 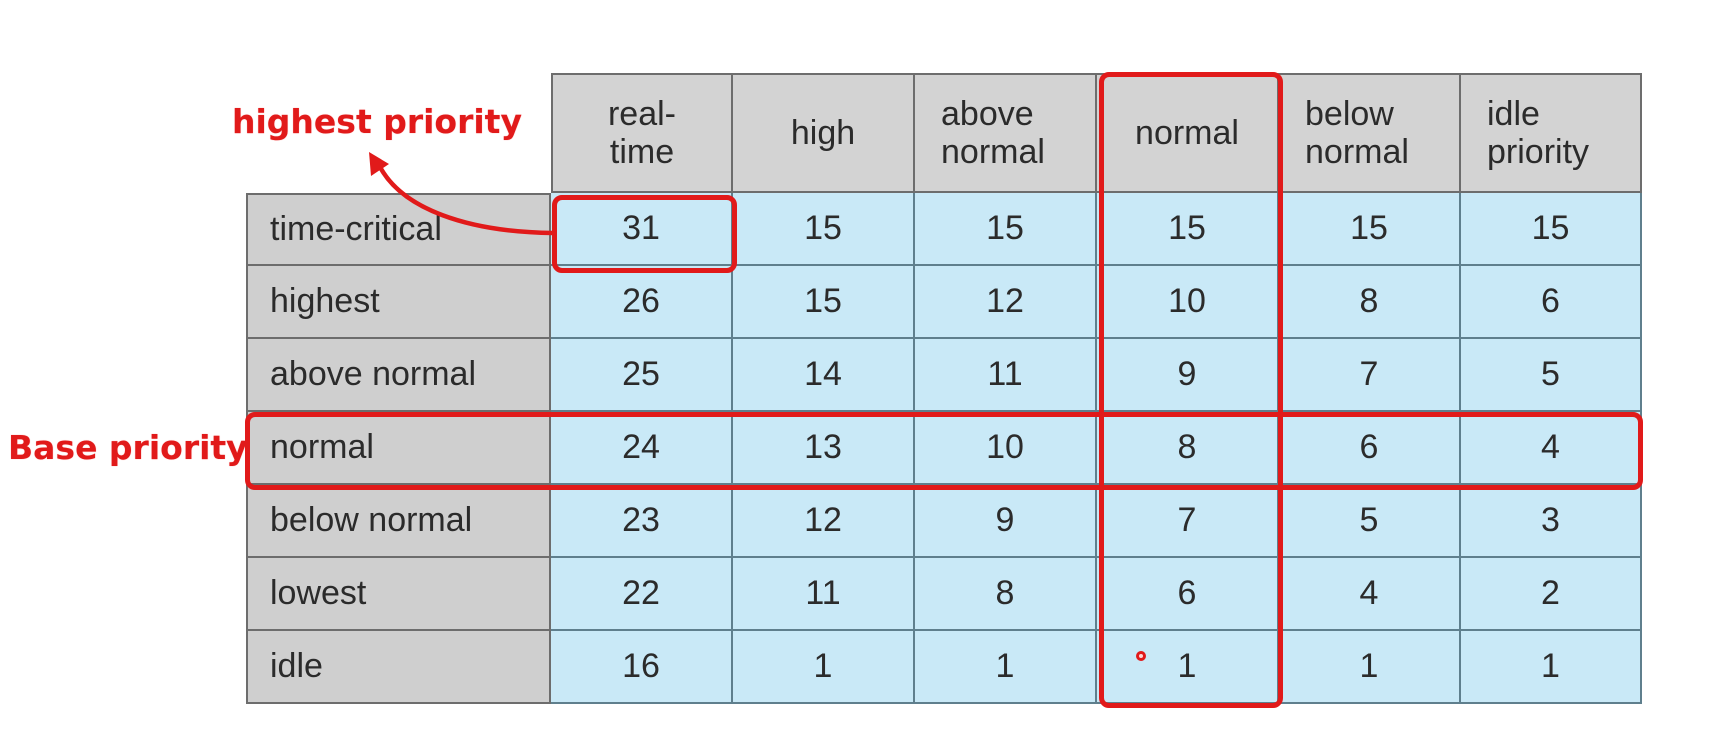 I want to click on table-cell: 13, so click(x=824, y=448).